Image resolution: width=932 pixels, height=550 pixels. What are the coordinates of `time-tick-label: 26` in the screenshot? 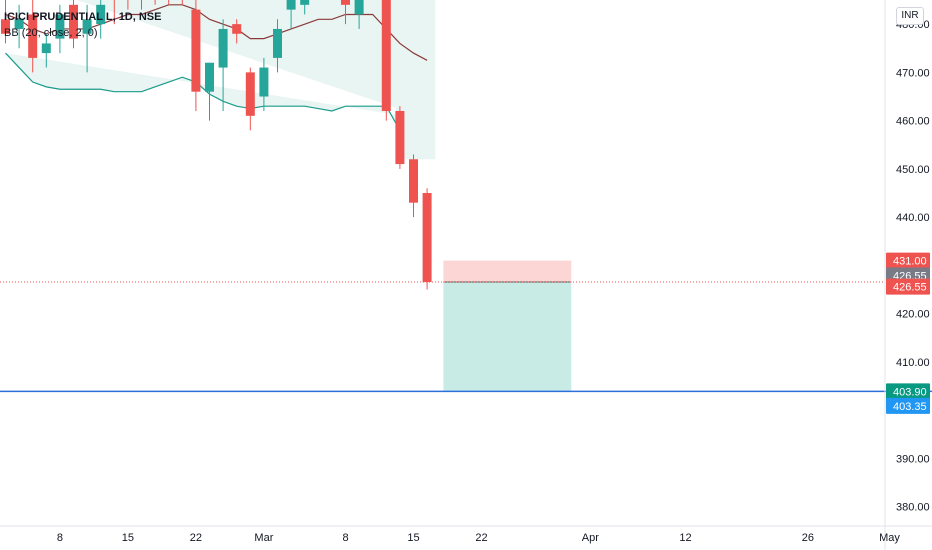 It's located at (808, 538).